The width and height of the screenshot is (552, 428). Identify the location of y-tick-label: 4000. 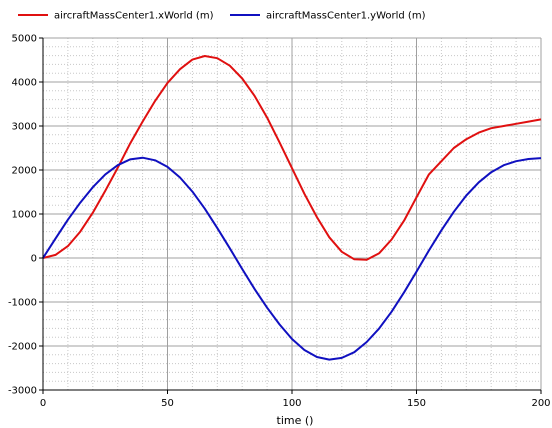
(24, 83).